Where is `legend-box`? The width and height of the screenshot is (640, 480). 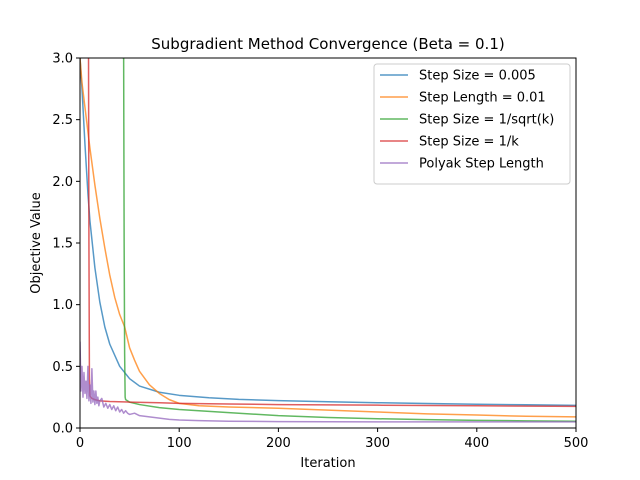 legend-box is located at coordinates (472, 124).